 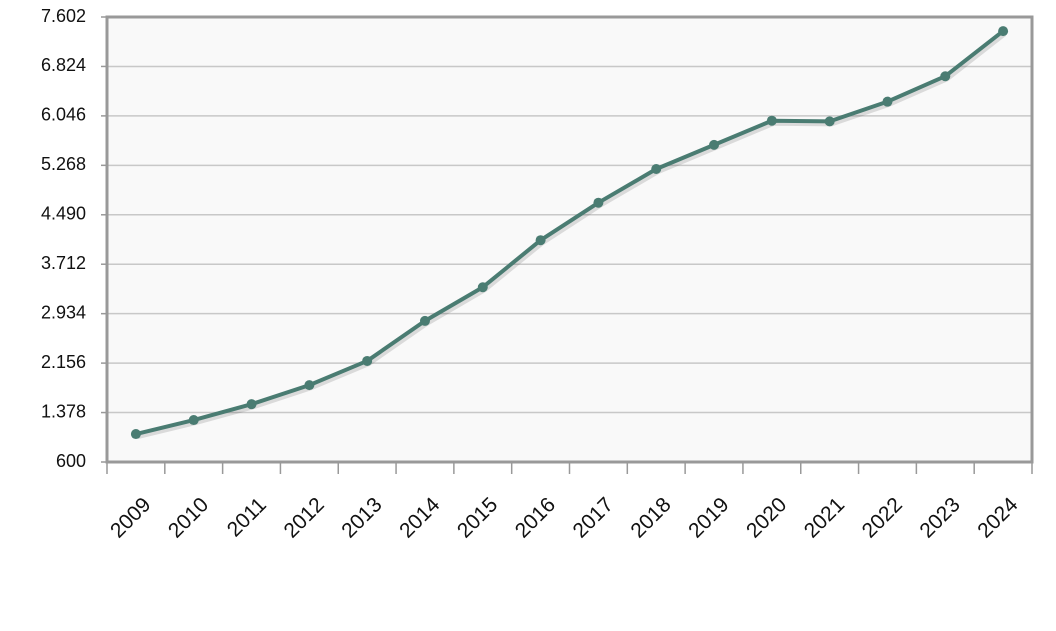 I want to click on x-tick-label: 2014, so click(x=420, y=518).